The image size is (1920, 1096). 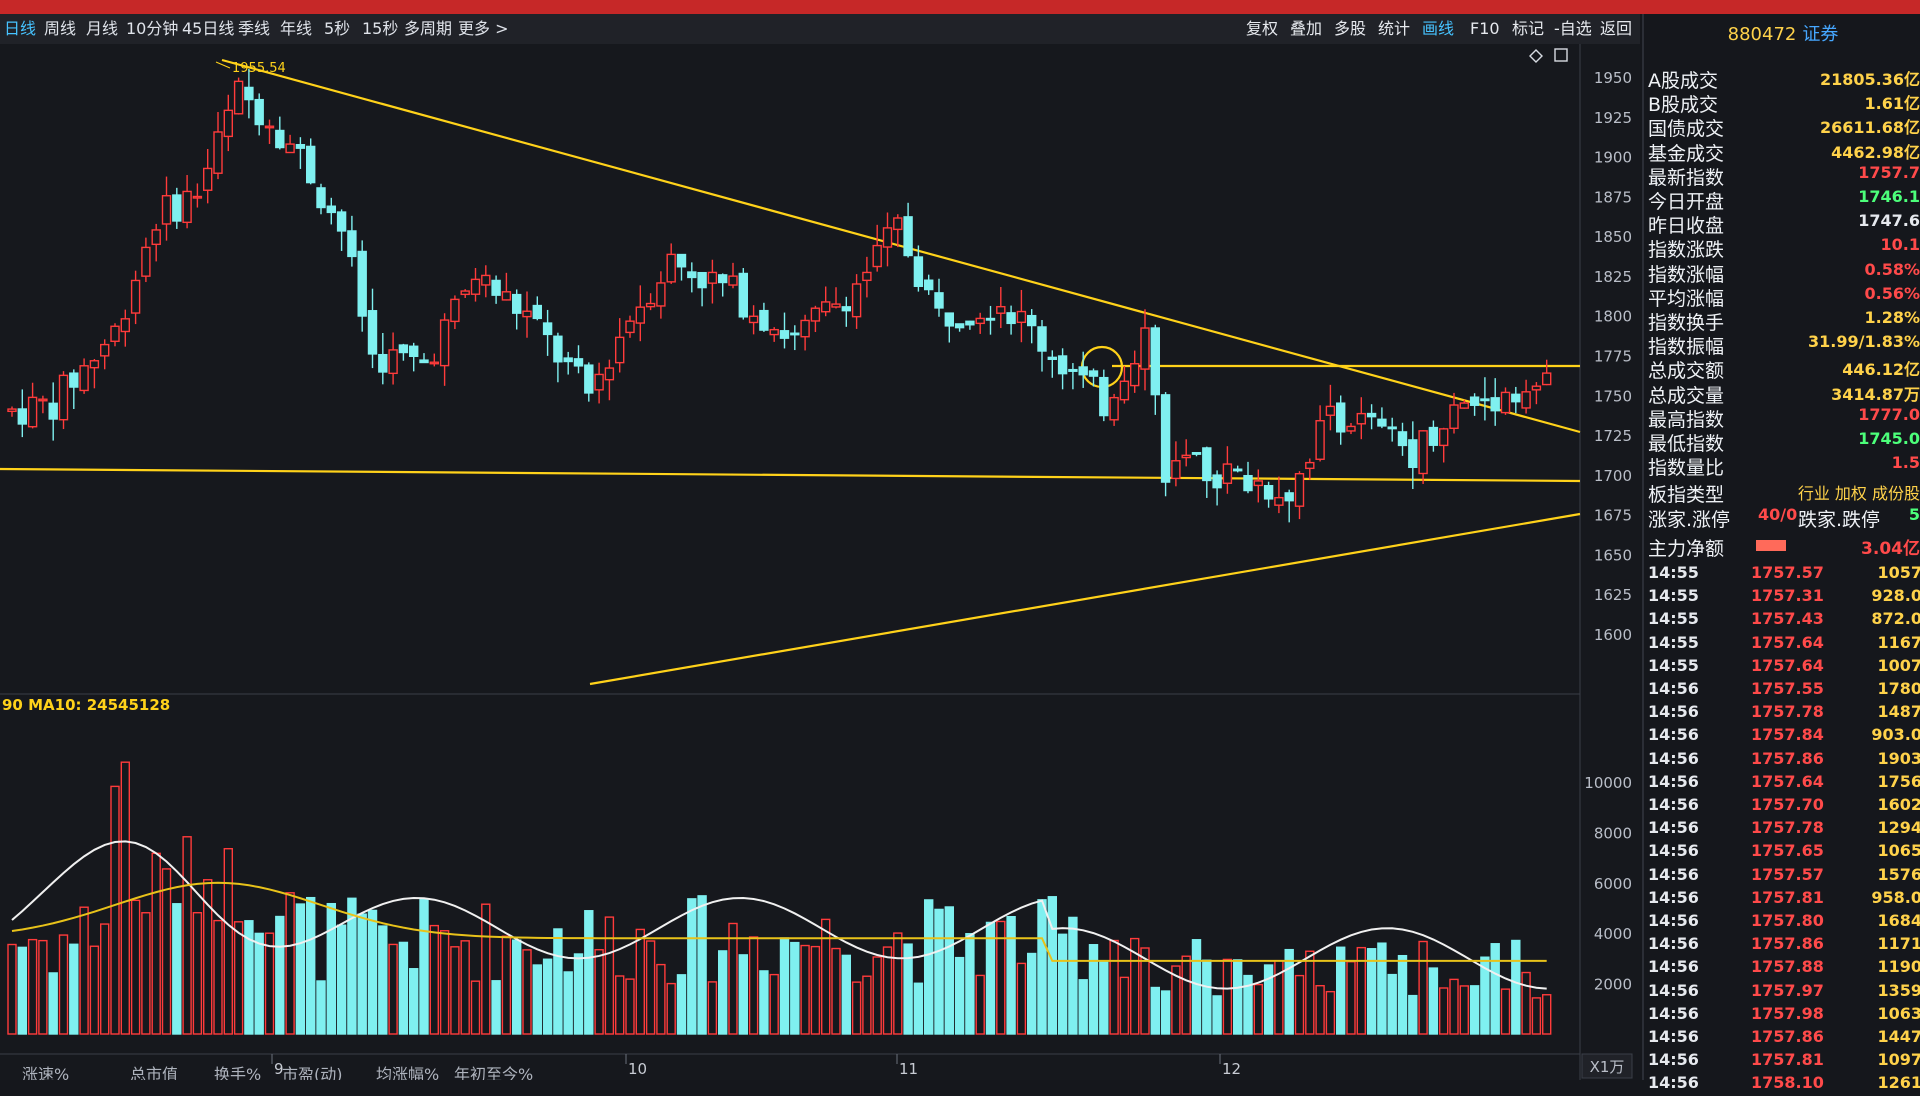 What do you see at coordinates (407, 1074) in the screenshot?
I see `bottom-indicator-tab: 均涨幅%` at bounding box center [407, 1074].